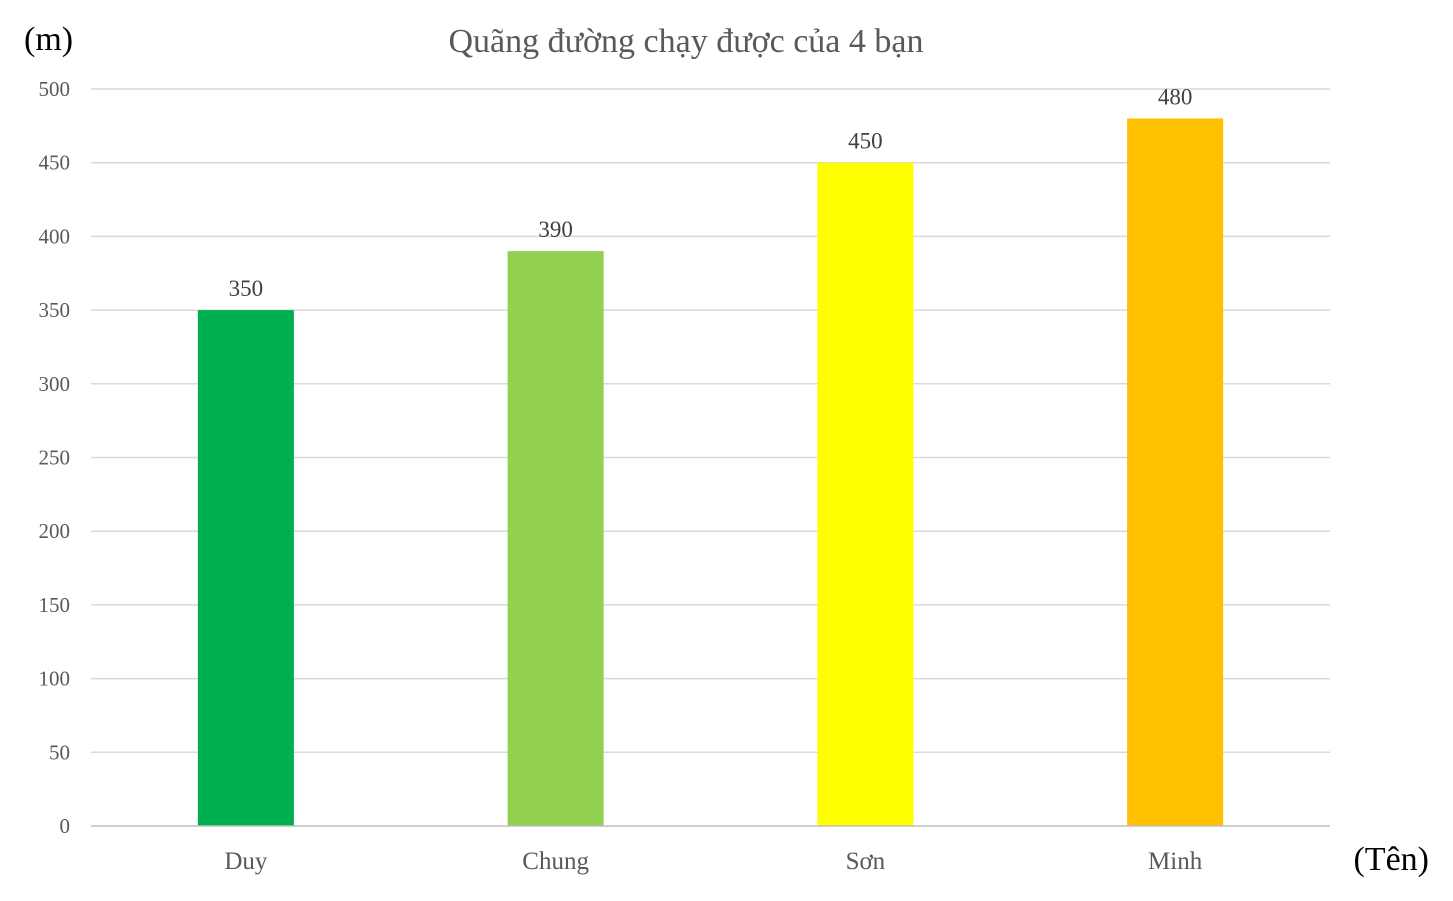 The image size is (1453, 901). I want to click on bar-duy, so click(245, 568).